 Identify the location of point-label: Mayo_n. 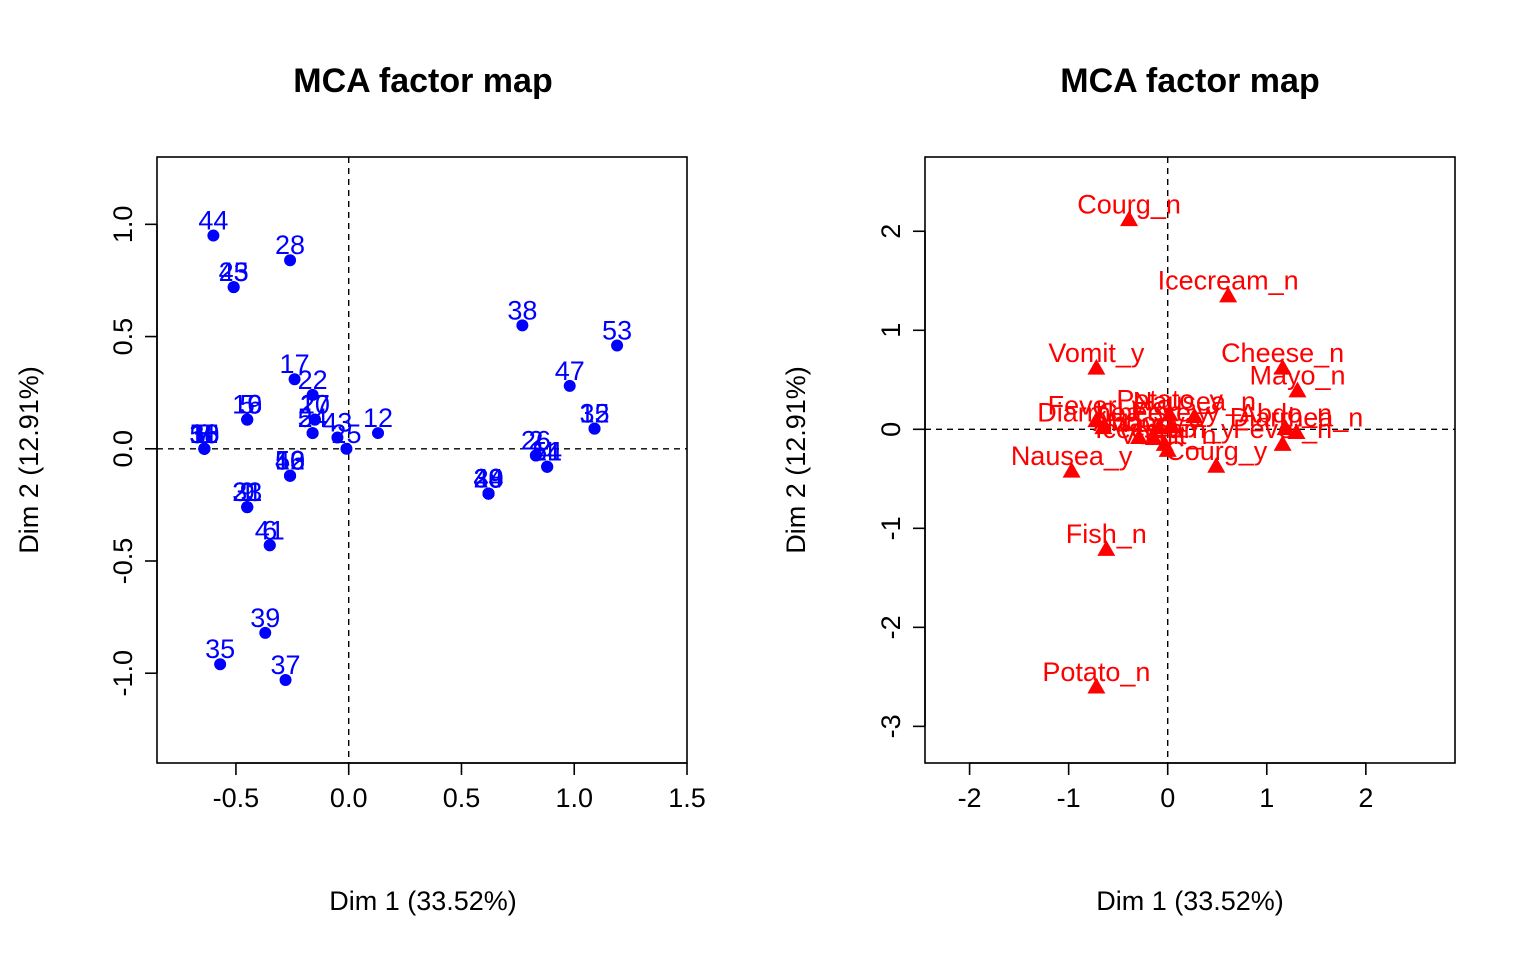
(1297, 376).